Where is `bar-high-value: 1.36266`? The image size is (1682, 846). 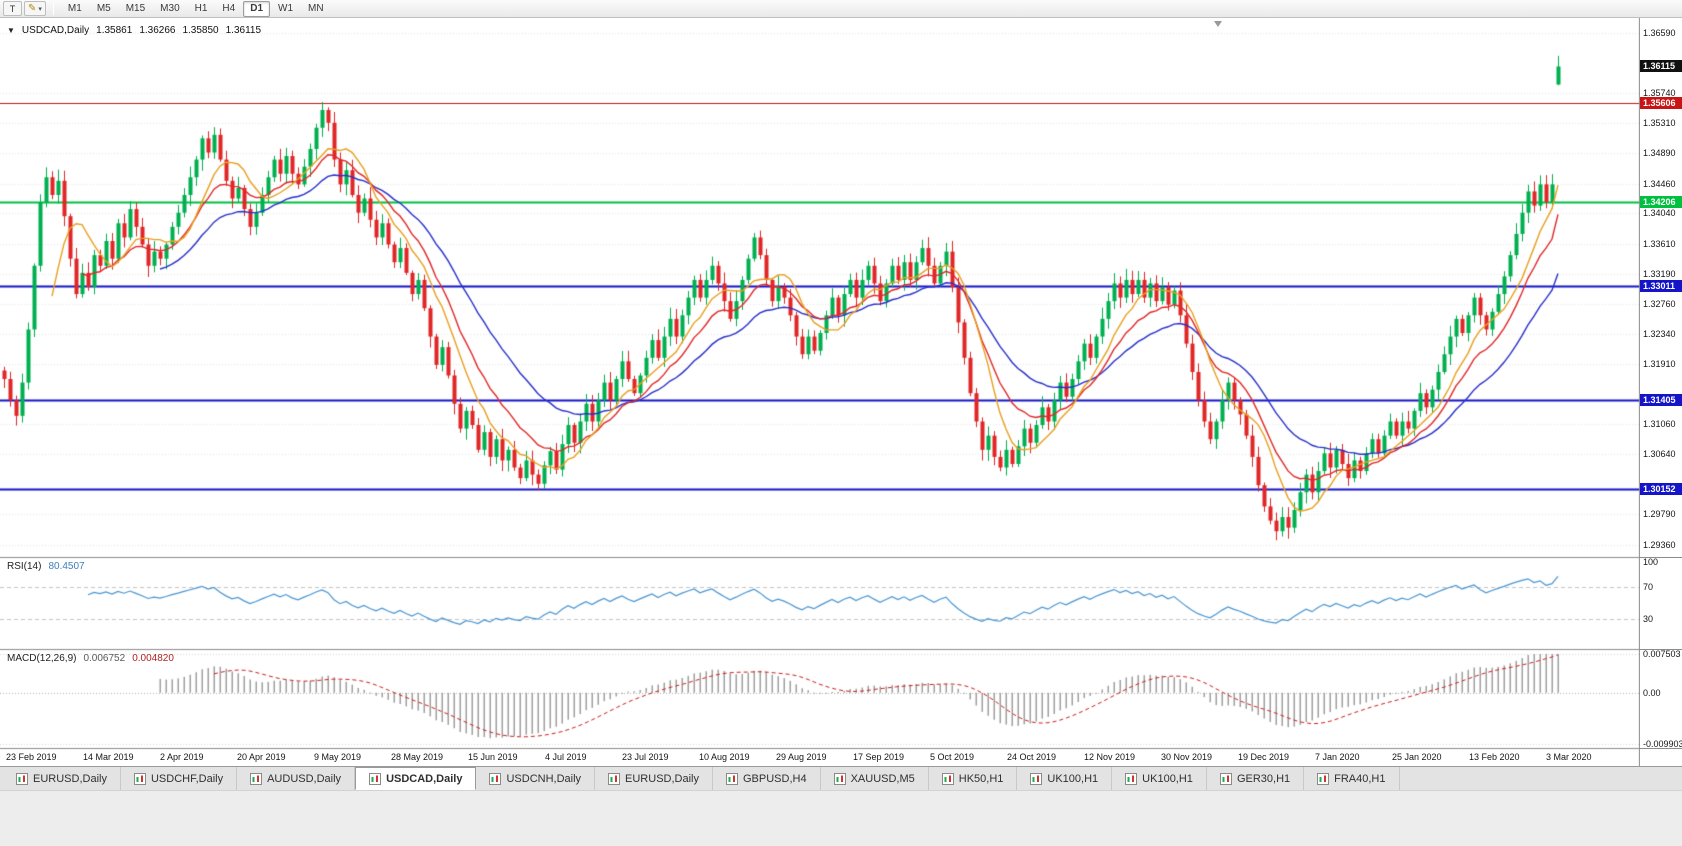
bar-high-value: 1.36266 is located at coordinates (157, 30).